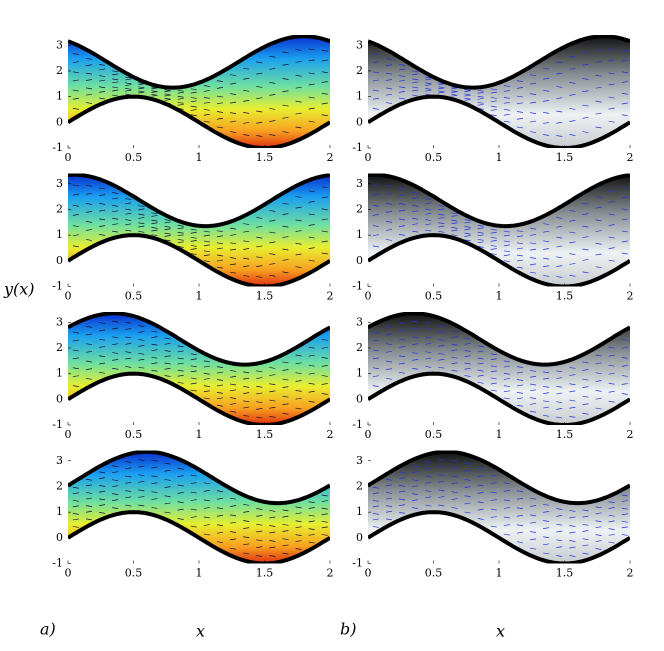 The image size is (664, 651). I want to click on x-tick-label: 0, so click(68, 434).